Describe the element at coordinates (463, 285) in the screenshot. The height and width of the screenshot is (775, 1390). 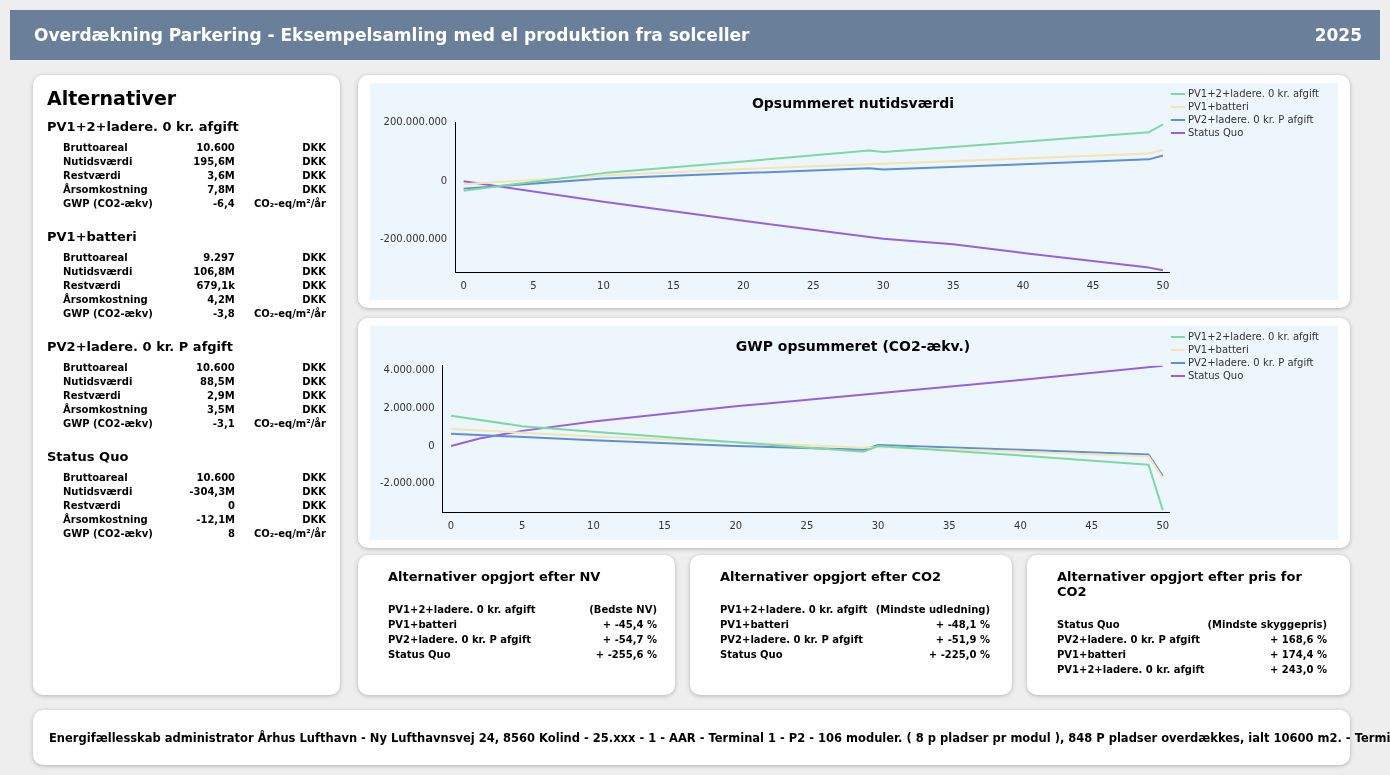
I see `x-tick-label: 0` at that location.